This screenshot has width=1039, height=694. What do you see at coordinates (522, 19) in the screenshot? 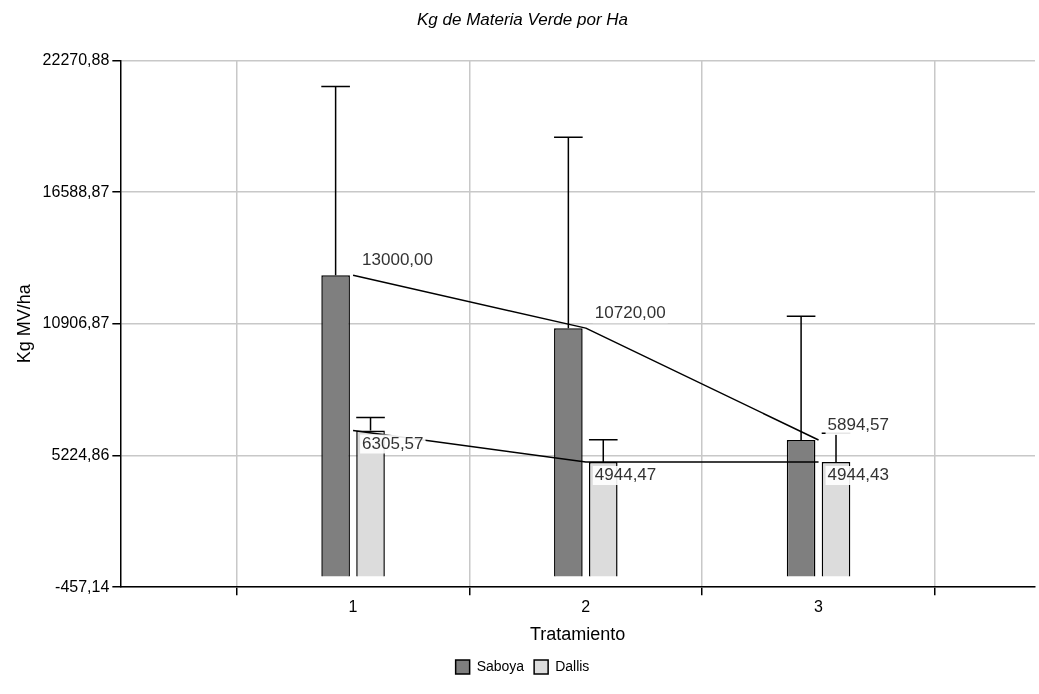
I see `chart-title: Kg de Materia Verde por Ha` at bounding box center [522, 19].